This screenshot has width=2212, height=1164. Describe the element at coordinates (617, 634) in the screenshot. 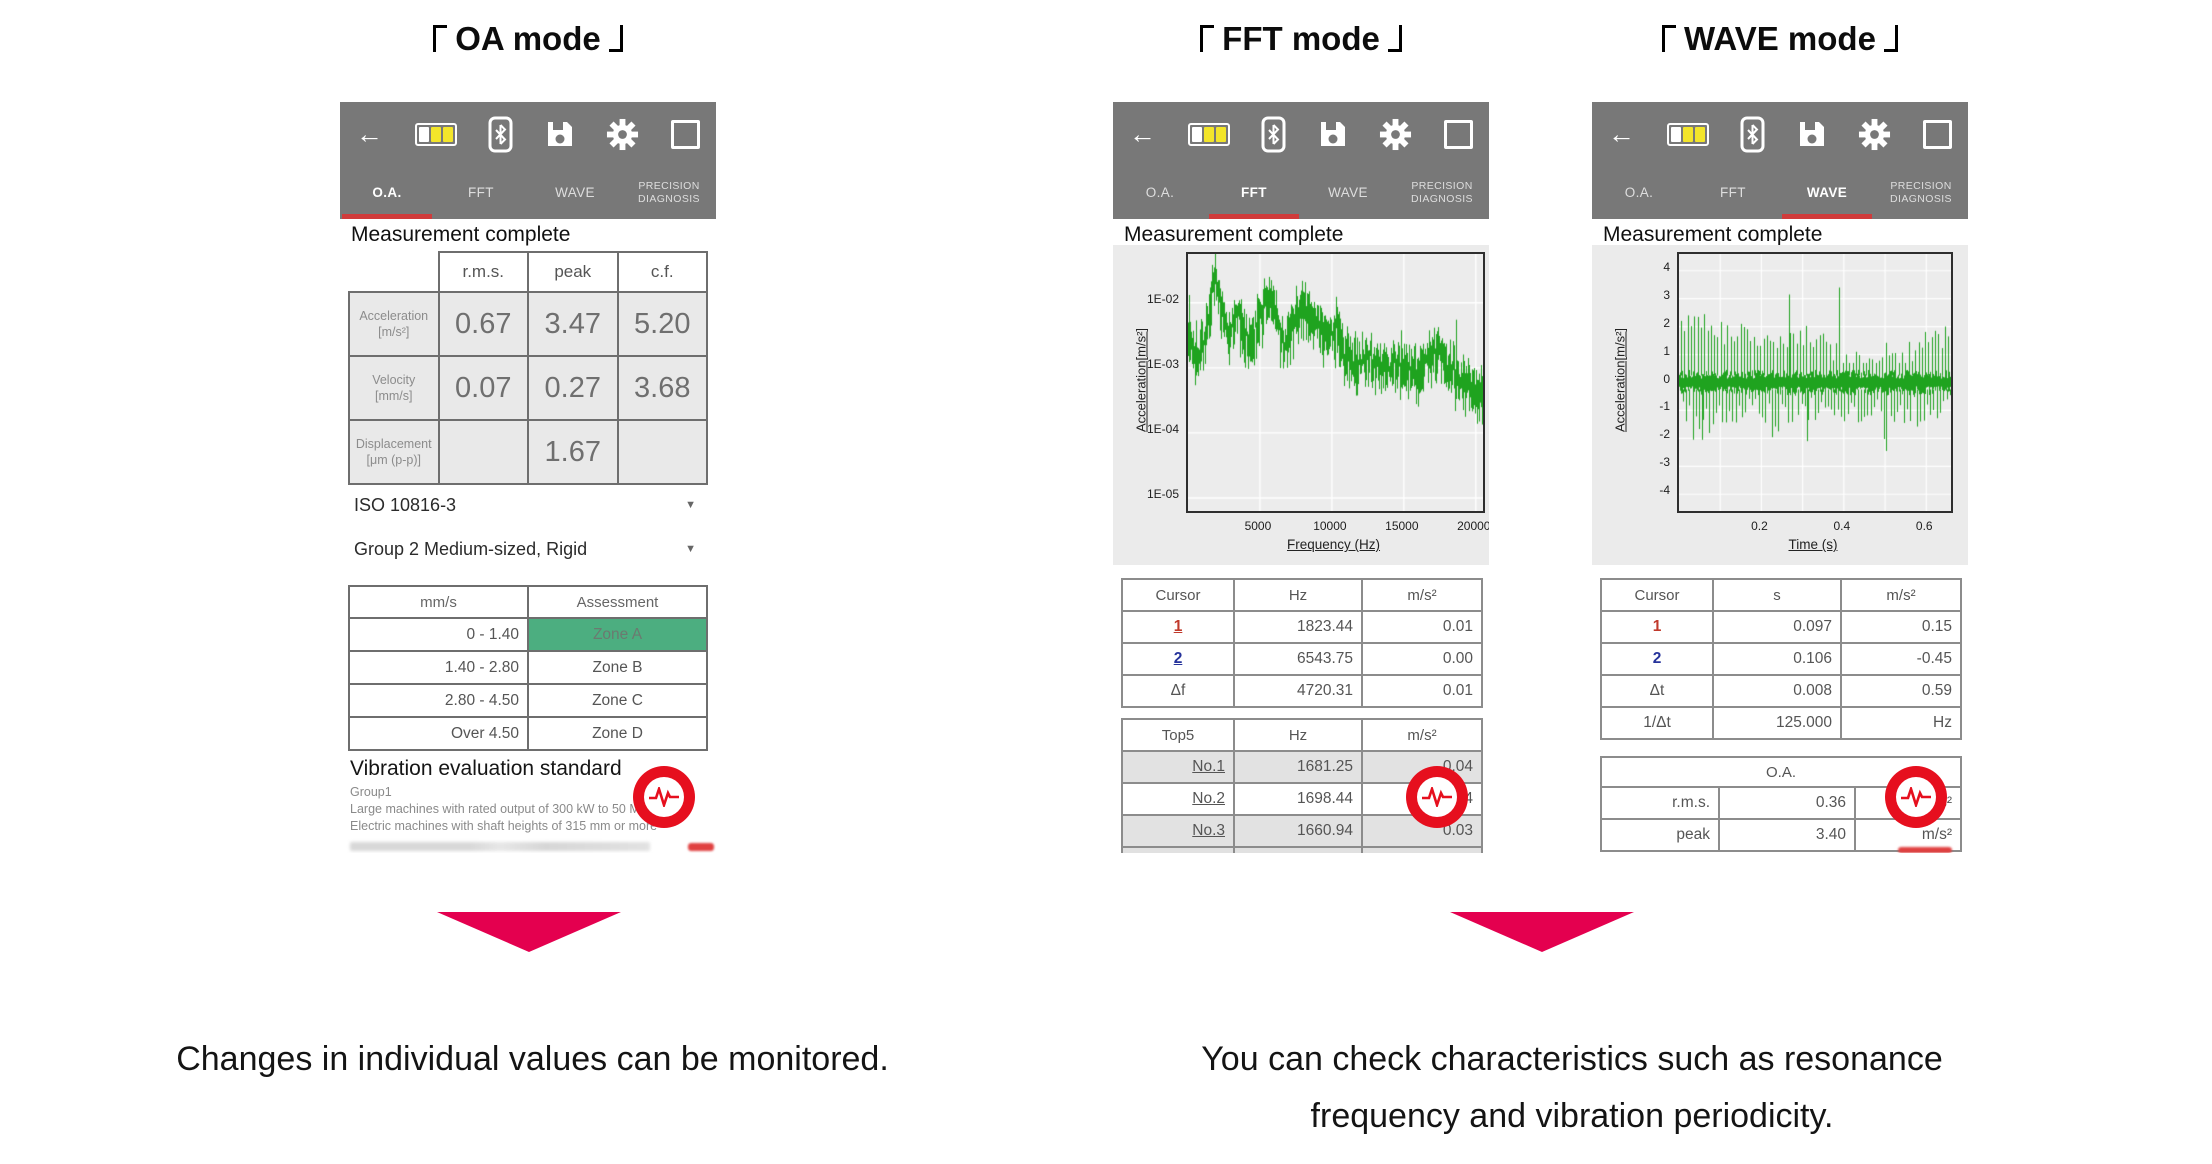

I see `zone-a-cell: Zone A` at that location.